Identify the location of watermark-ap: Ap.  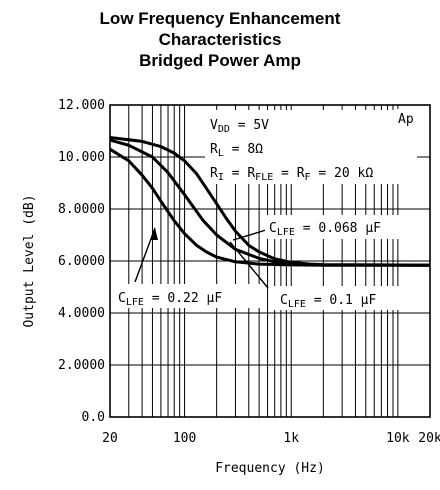
(406, 119).